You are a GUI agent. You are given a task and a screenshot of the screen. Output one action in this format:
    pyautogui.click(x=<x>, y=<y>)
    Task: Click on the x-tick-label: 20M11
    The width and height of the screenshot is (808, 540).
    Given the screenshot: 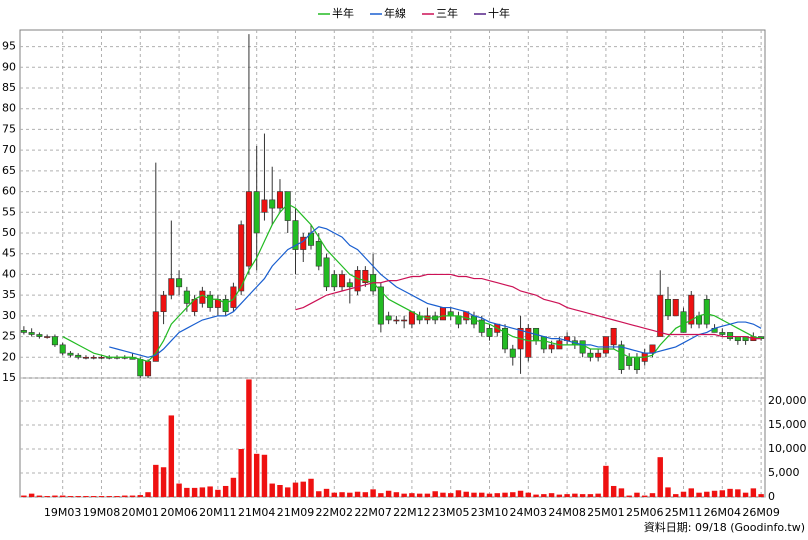 What is the action you would take?
    pyautogui.click(x=218, y=512)
    